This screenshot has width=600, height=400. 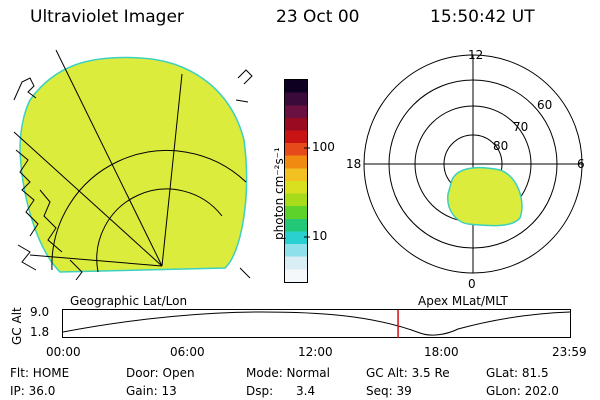 What do you see at coordinates (482, 17) in the screenshot?
I see `time-label: 15:50:42 UT` at bounding box center [482, 17].